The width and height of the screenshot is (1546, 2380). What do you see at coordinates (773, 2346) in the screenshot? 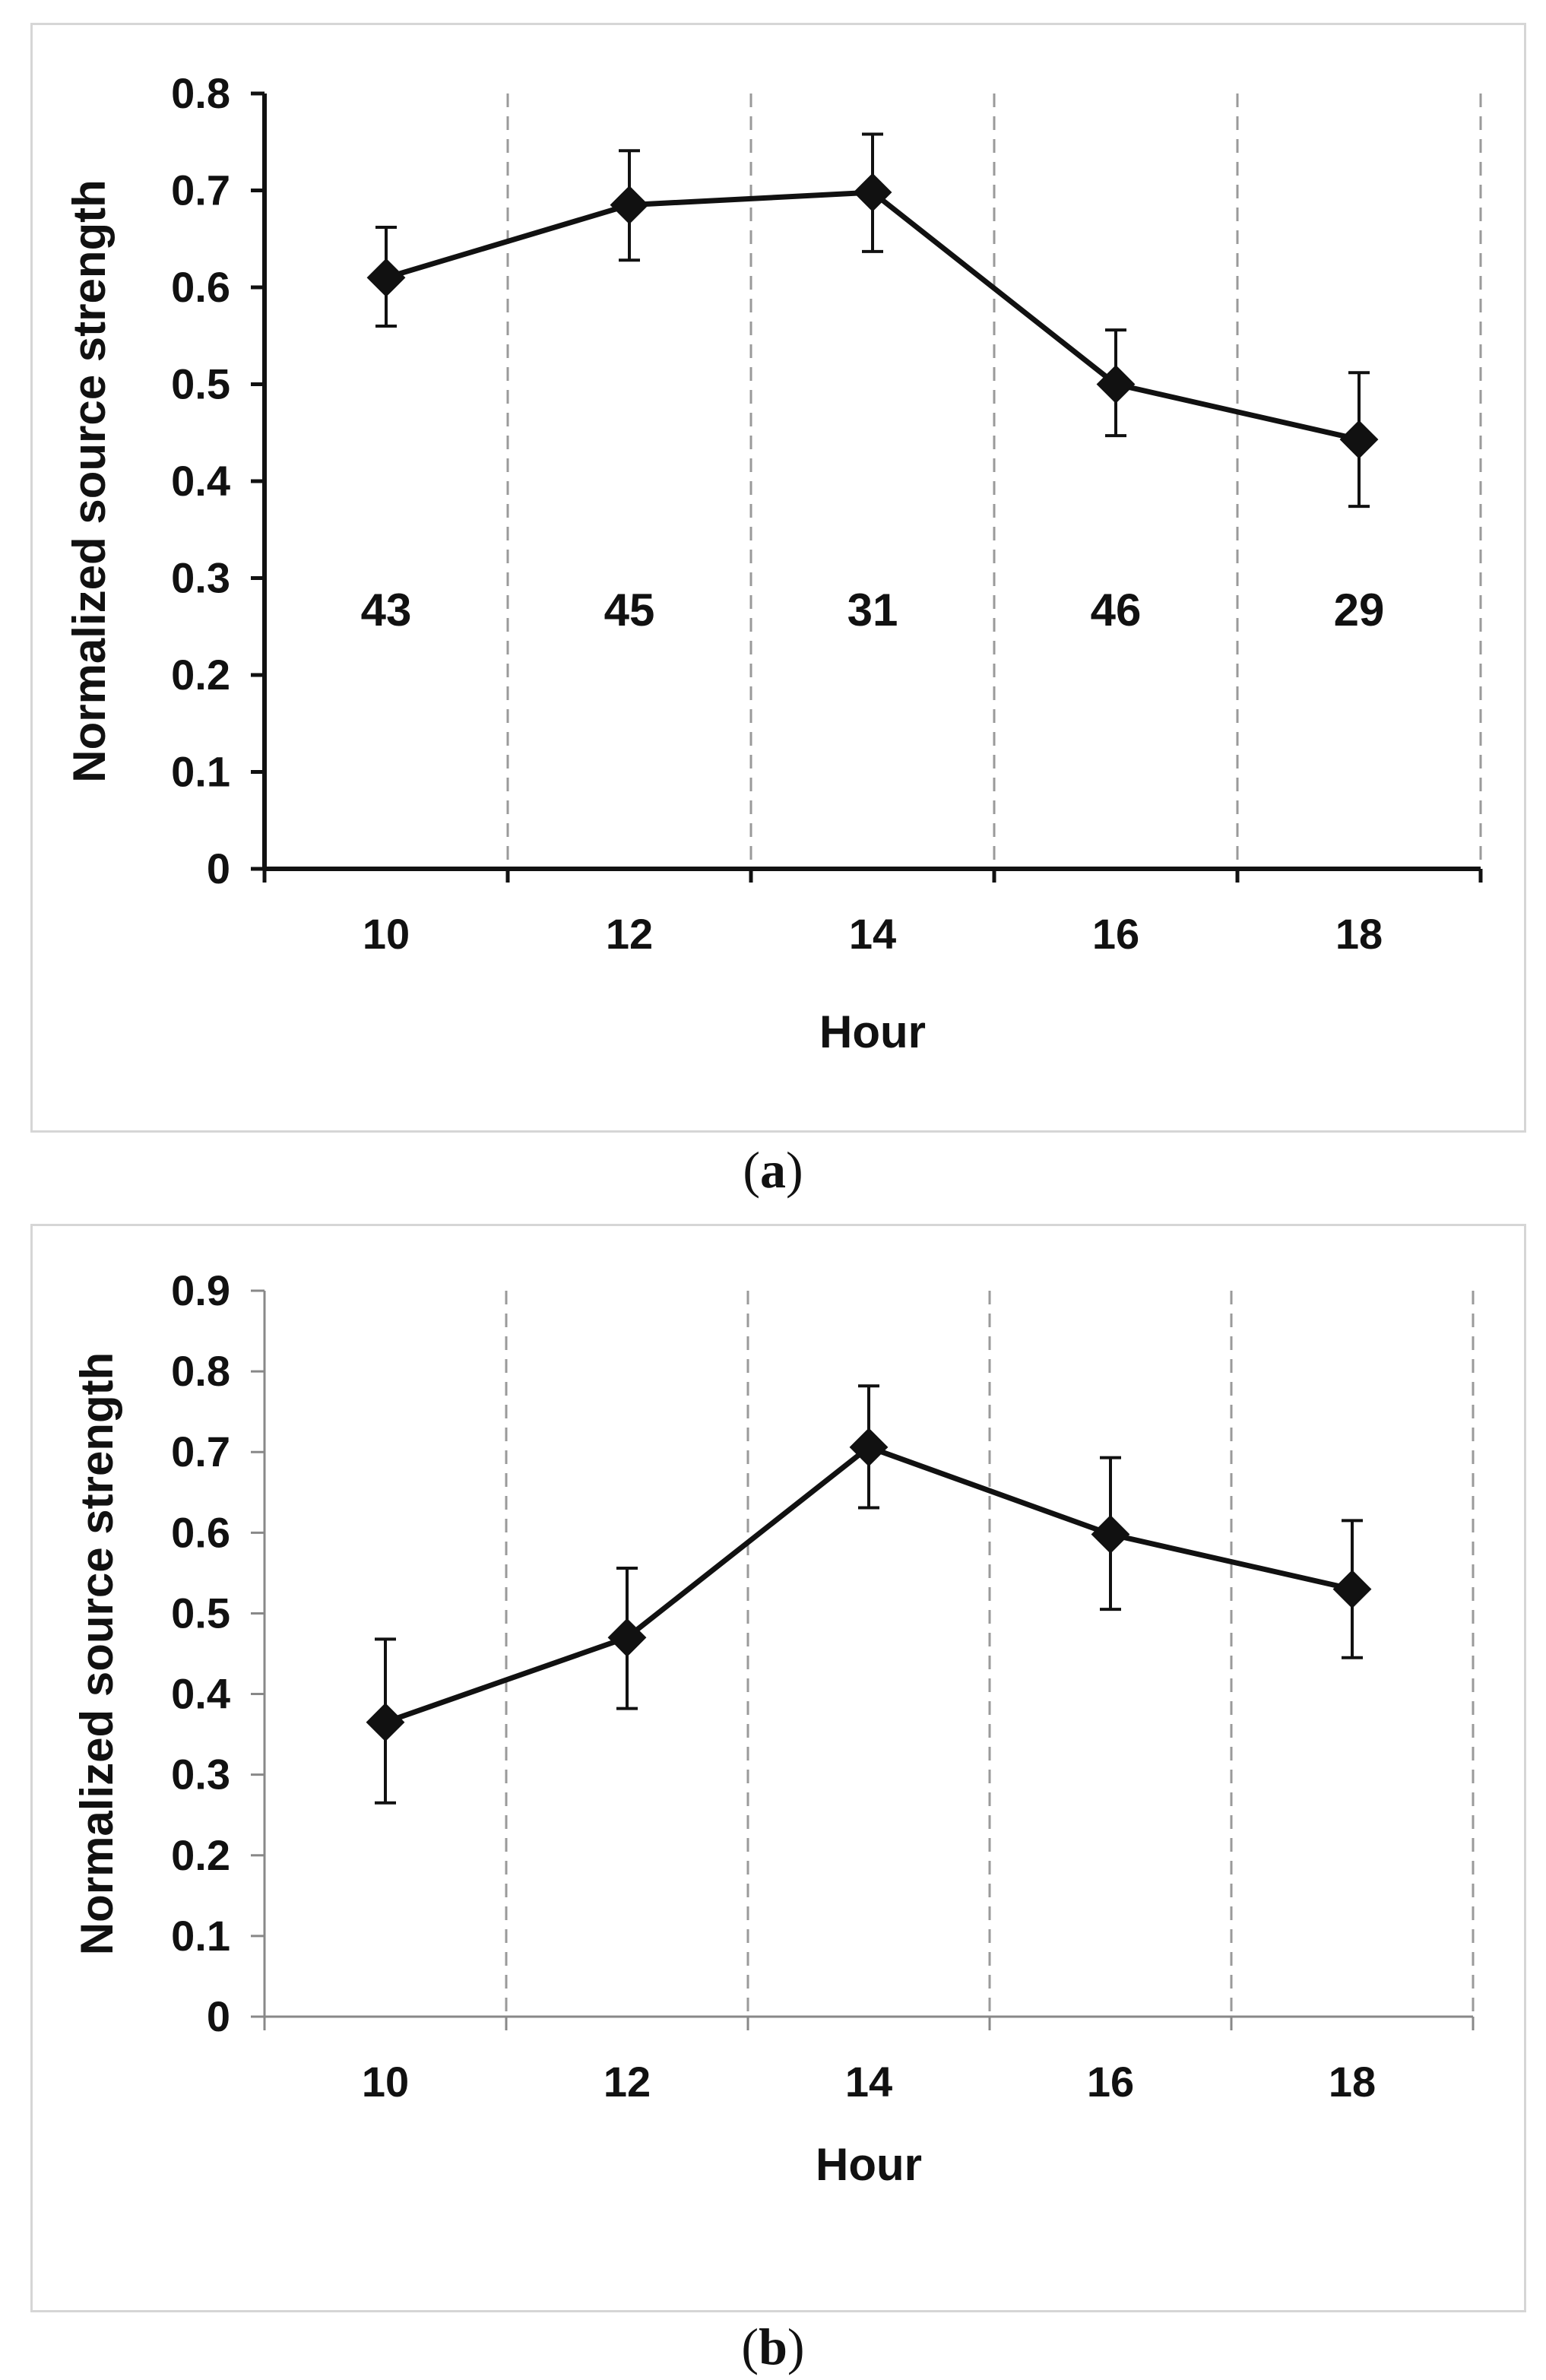
I see `caption-b: (b)` at bounding box center [773, 2346].